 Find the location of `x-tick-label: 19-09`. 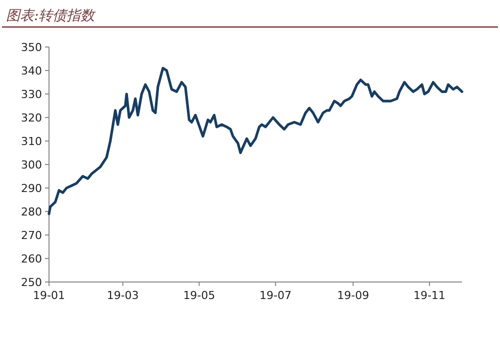

x-tick-label: 19-09 is located at coordinates (353, 295).